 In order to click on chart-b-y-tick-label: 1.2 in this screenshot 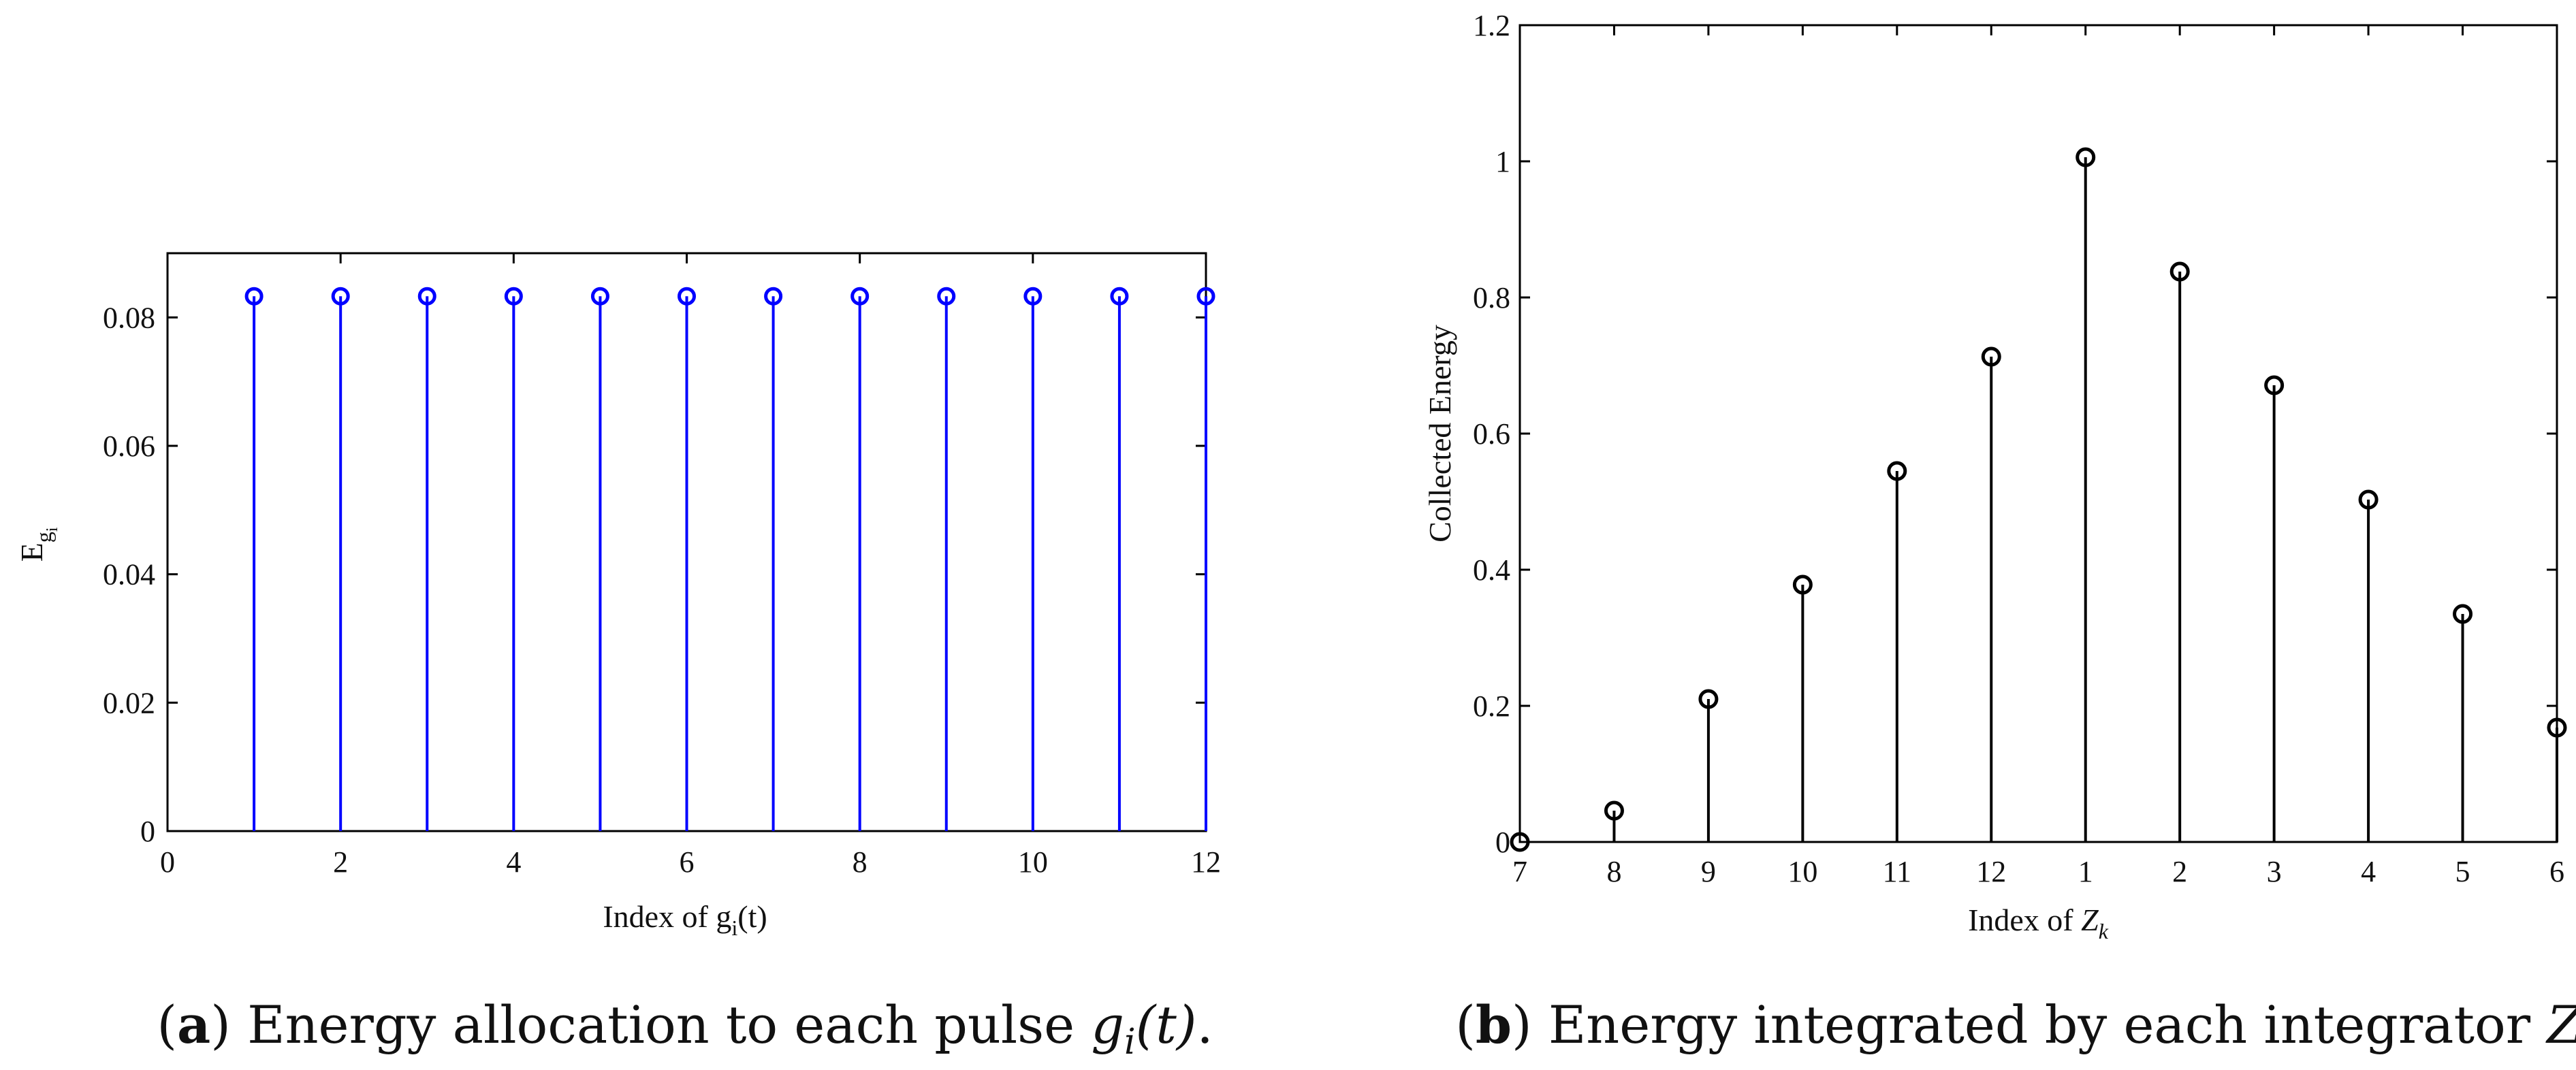, I will do `click(1491, 25)`.